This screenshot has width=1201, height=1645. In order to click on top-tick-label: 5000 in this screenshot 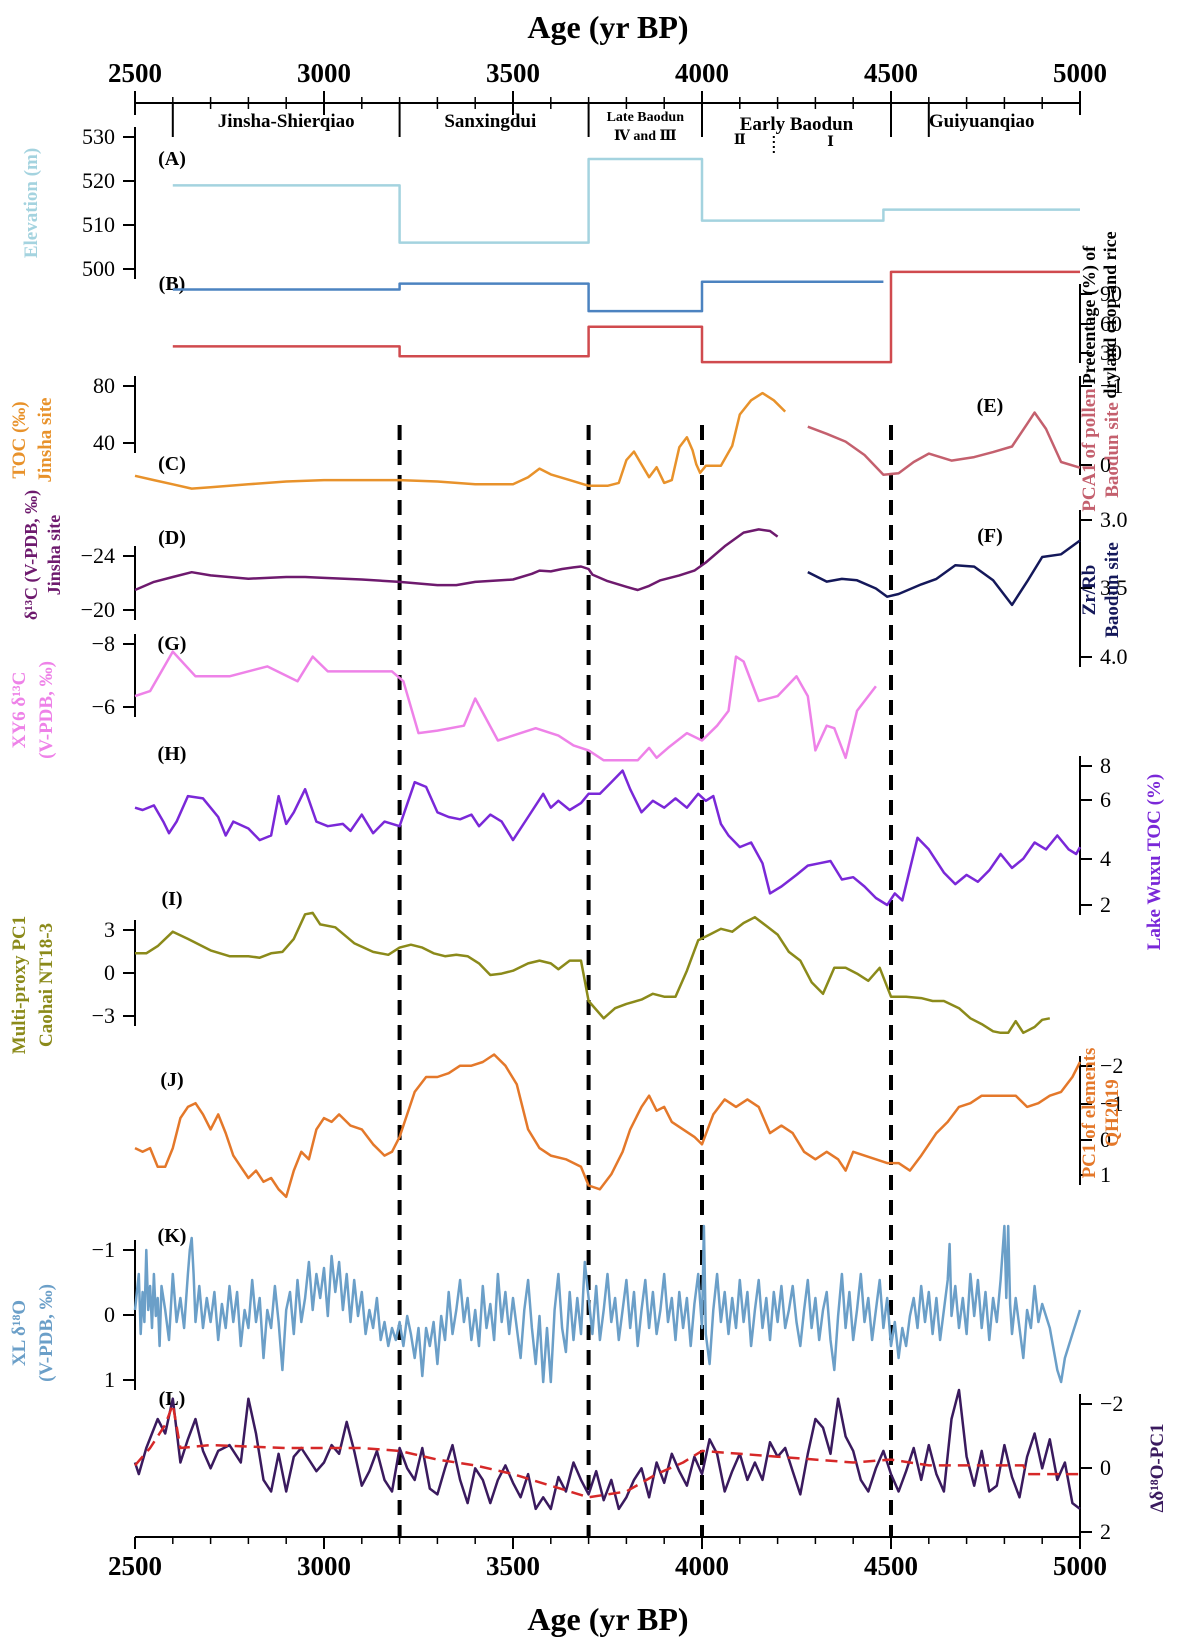, I will do `click(1080, 73)`.